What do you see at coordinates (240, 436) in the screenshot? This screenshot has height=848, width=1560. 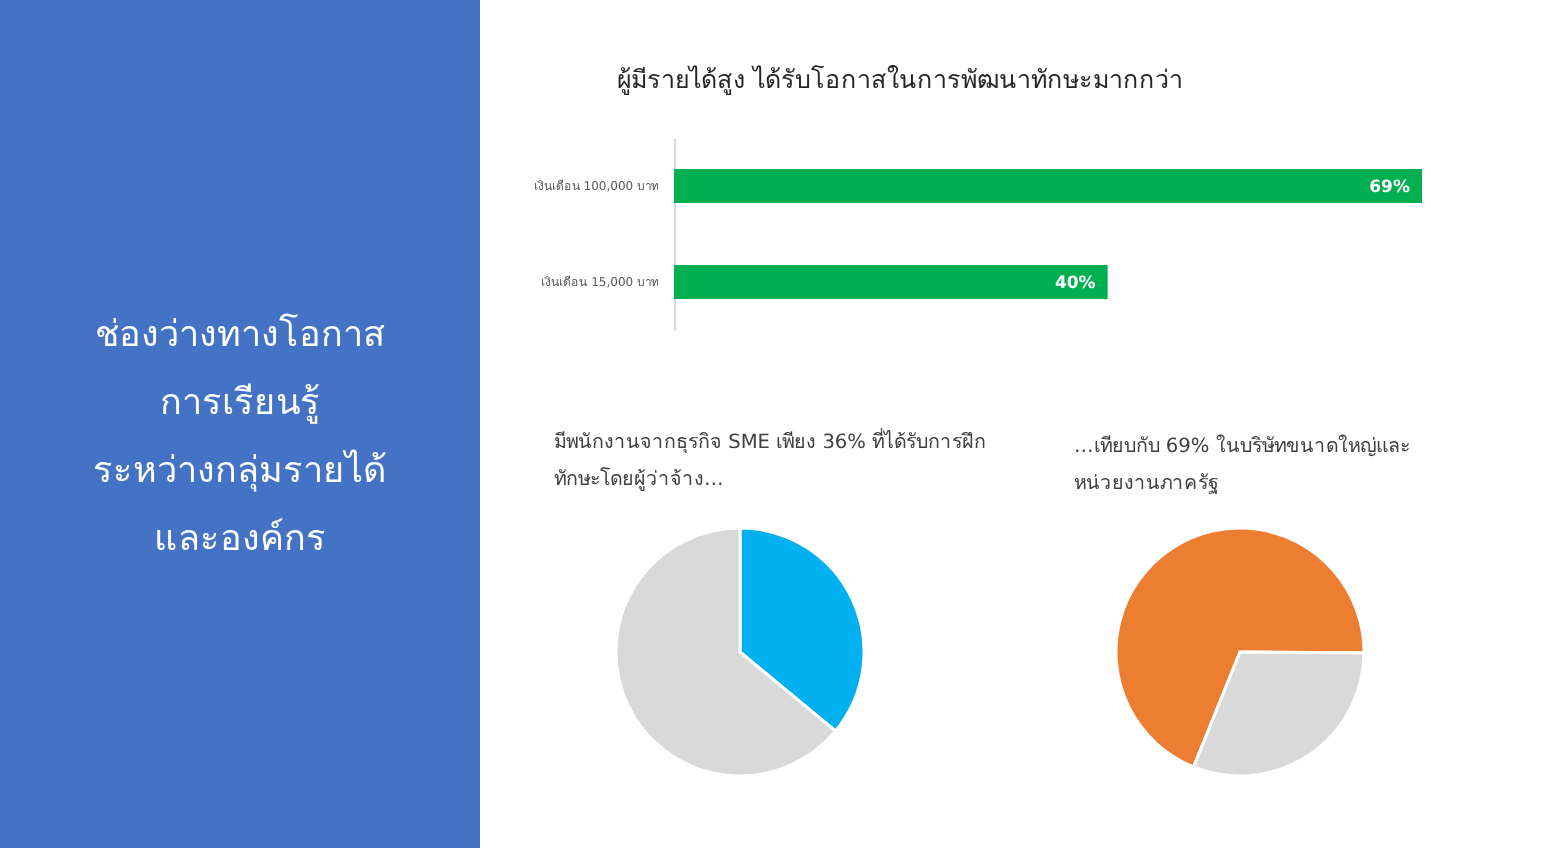 I see `text: ช่องว่างทางโอกาส การเรียนรู้ ระหว่างกลุ่มรายได้ และองค์กร` at bounding box center [240, 436].